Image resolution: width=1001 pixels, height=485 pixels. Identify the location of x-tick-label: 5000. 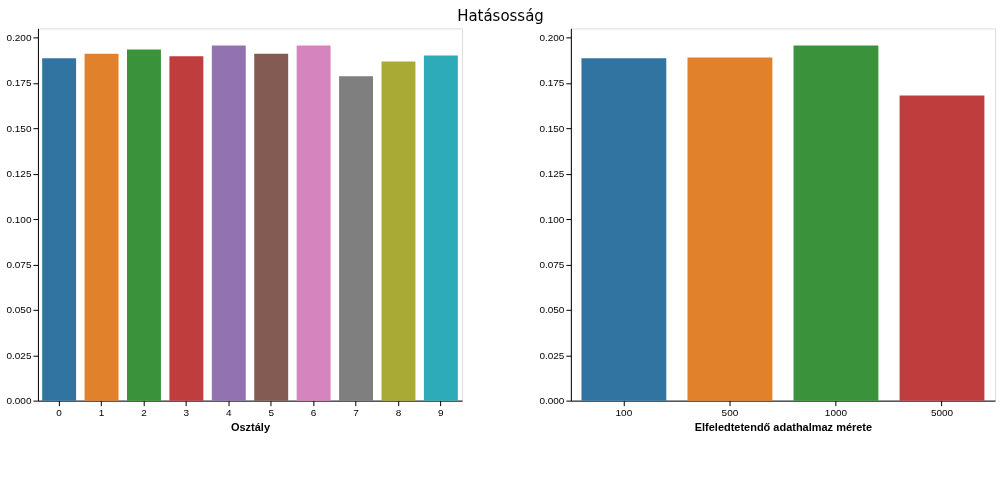
(942, 413).